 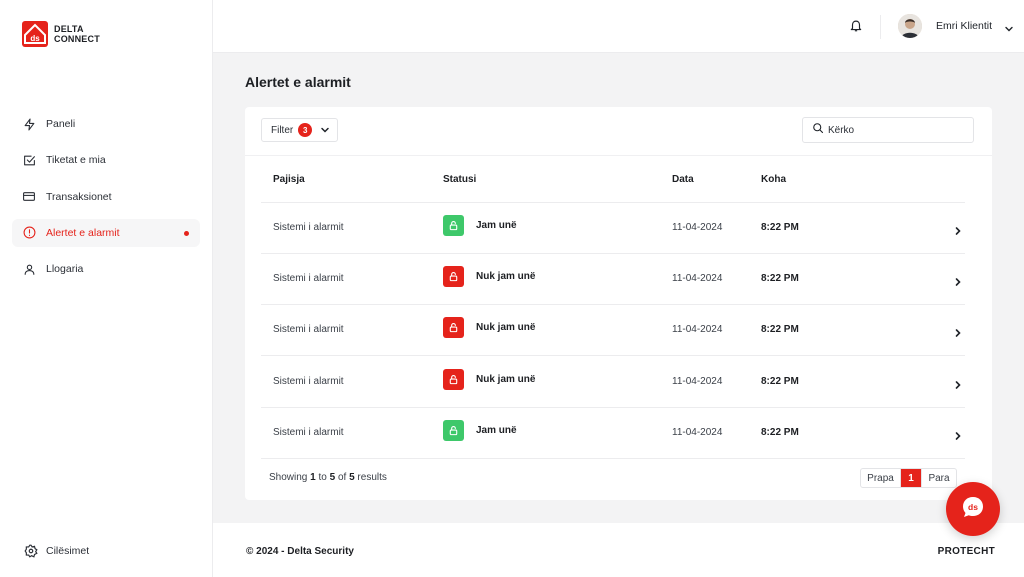 I want to click on brand-logo: ds DELTA CONNECT, so click(x=61, y=34).